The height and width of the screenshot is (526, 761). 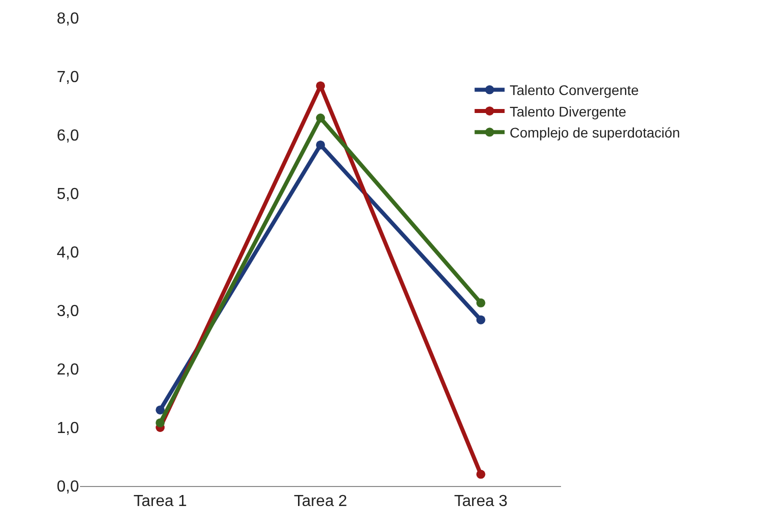 I want to click on y-tick-label: 4,0, so click(x=68, y=253).